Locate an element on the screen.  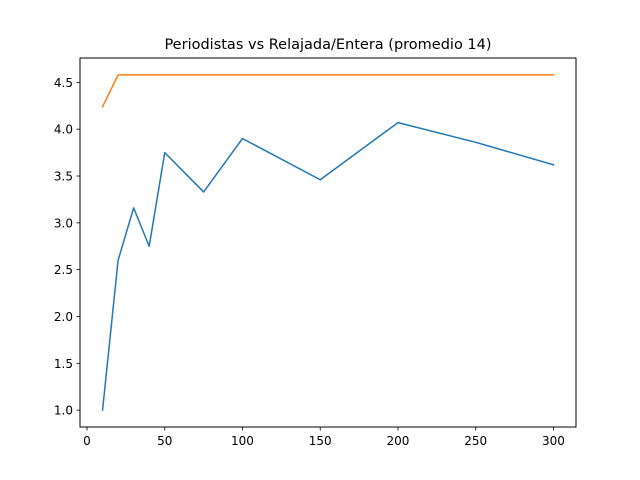
y-tick-label: 2.0 is located at coordinates (63, 317).